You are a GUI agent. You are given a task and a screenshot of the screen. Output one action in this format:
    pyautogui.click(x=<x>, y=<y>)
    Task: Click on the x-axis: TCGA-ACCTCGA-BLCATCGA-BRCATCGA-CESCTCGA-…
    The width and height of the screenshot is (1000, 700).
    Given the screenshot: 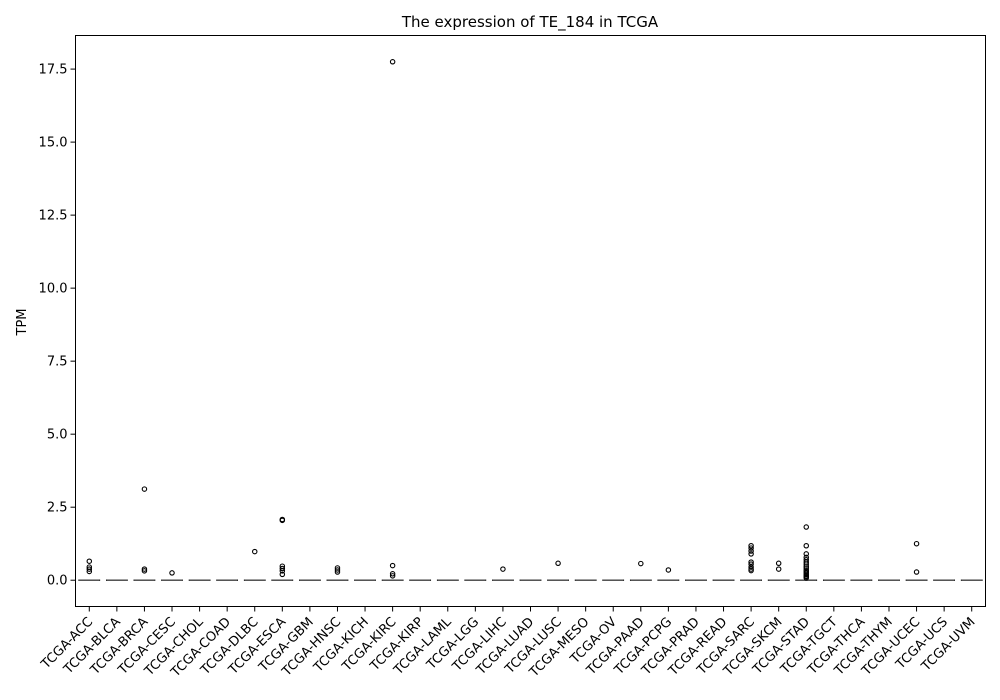 What is the action you would take?
    pyautogui.click(x=508, y=643)
    